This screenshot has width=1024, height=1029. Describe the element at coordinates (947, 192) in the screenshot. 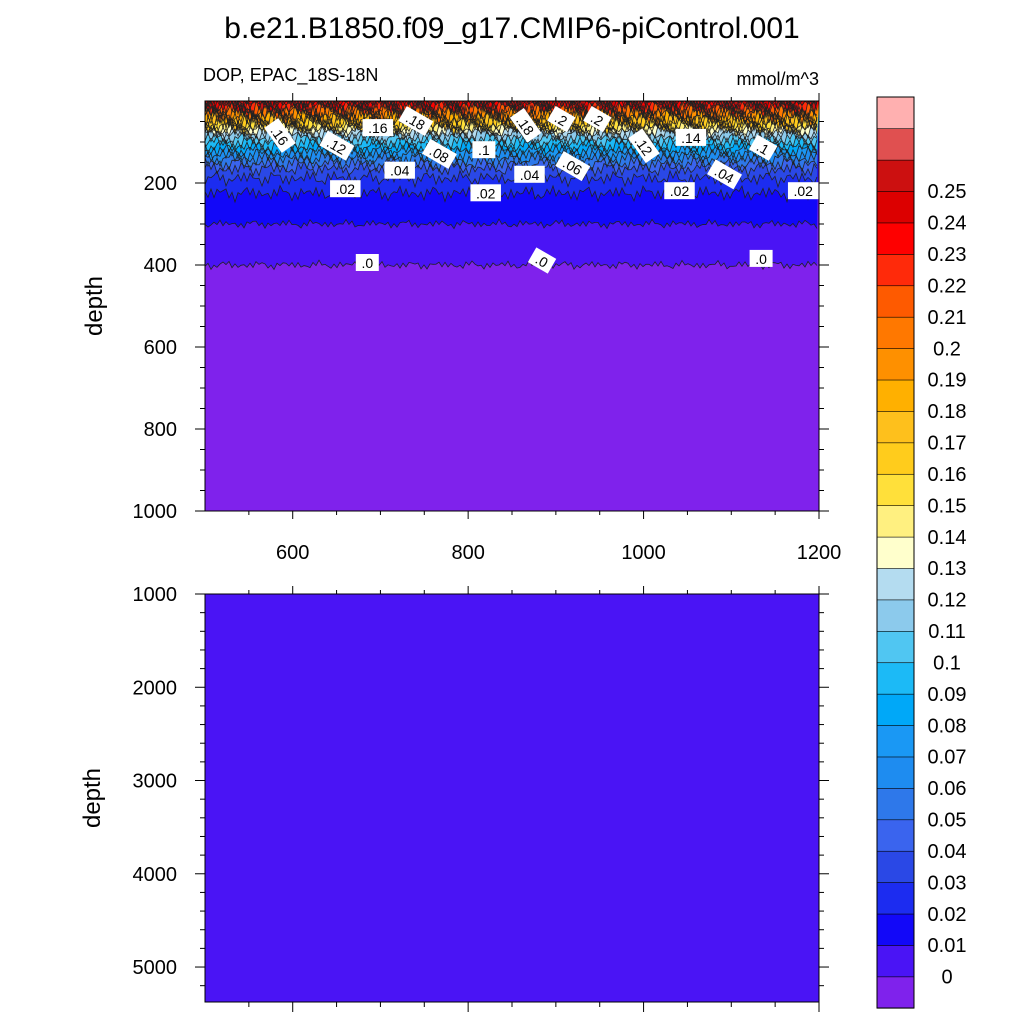

I see `colorbar-label: 0.25` at that location.